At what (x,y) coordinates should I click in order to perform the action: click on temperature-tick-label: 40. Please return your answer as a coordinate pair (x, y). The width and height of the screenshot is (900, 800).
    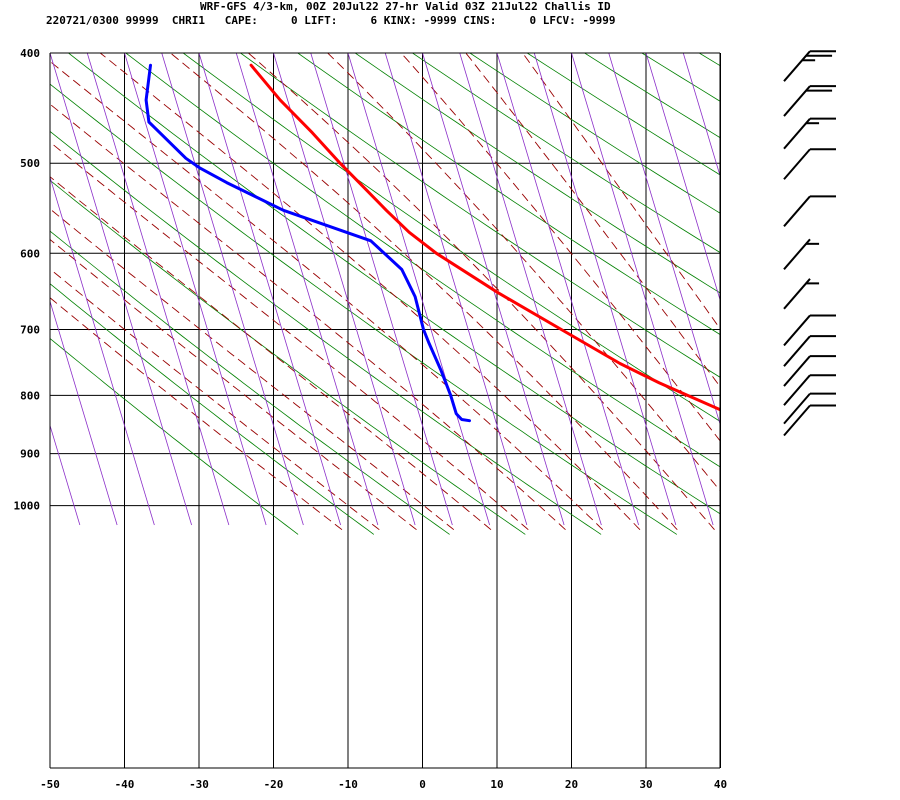
    Looking at the image, I should click on (720, 784).